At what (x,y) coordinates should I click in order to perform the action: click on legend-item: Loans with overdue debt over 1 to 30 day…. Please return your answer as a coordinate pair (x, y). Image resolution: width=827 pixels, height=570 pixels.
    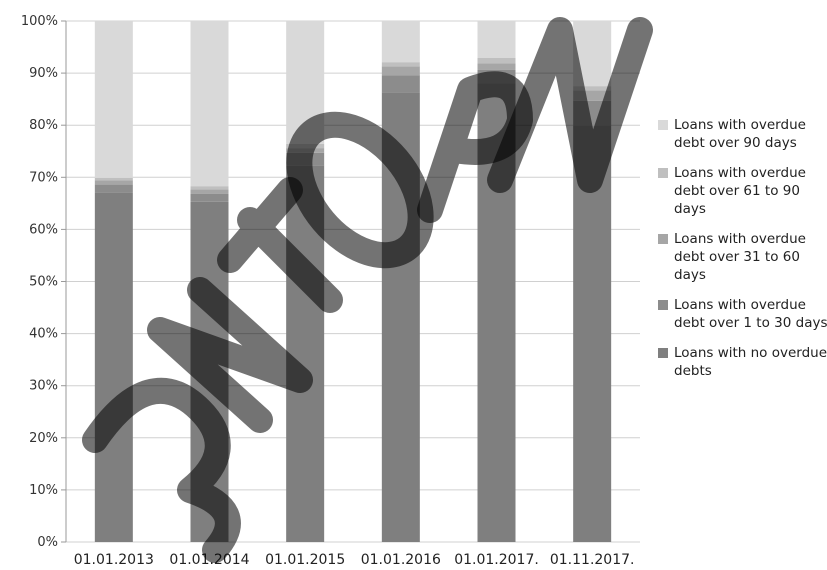
    Looking at the image, I should click on (742, 314).